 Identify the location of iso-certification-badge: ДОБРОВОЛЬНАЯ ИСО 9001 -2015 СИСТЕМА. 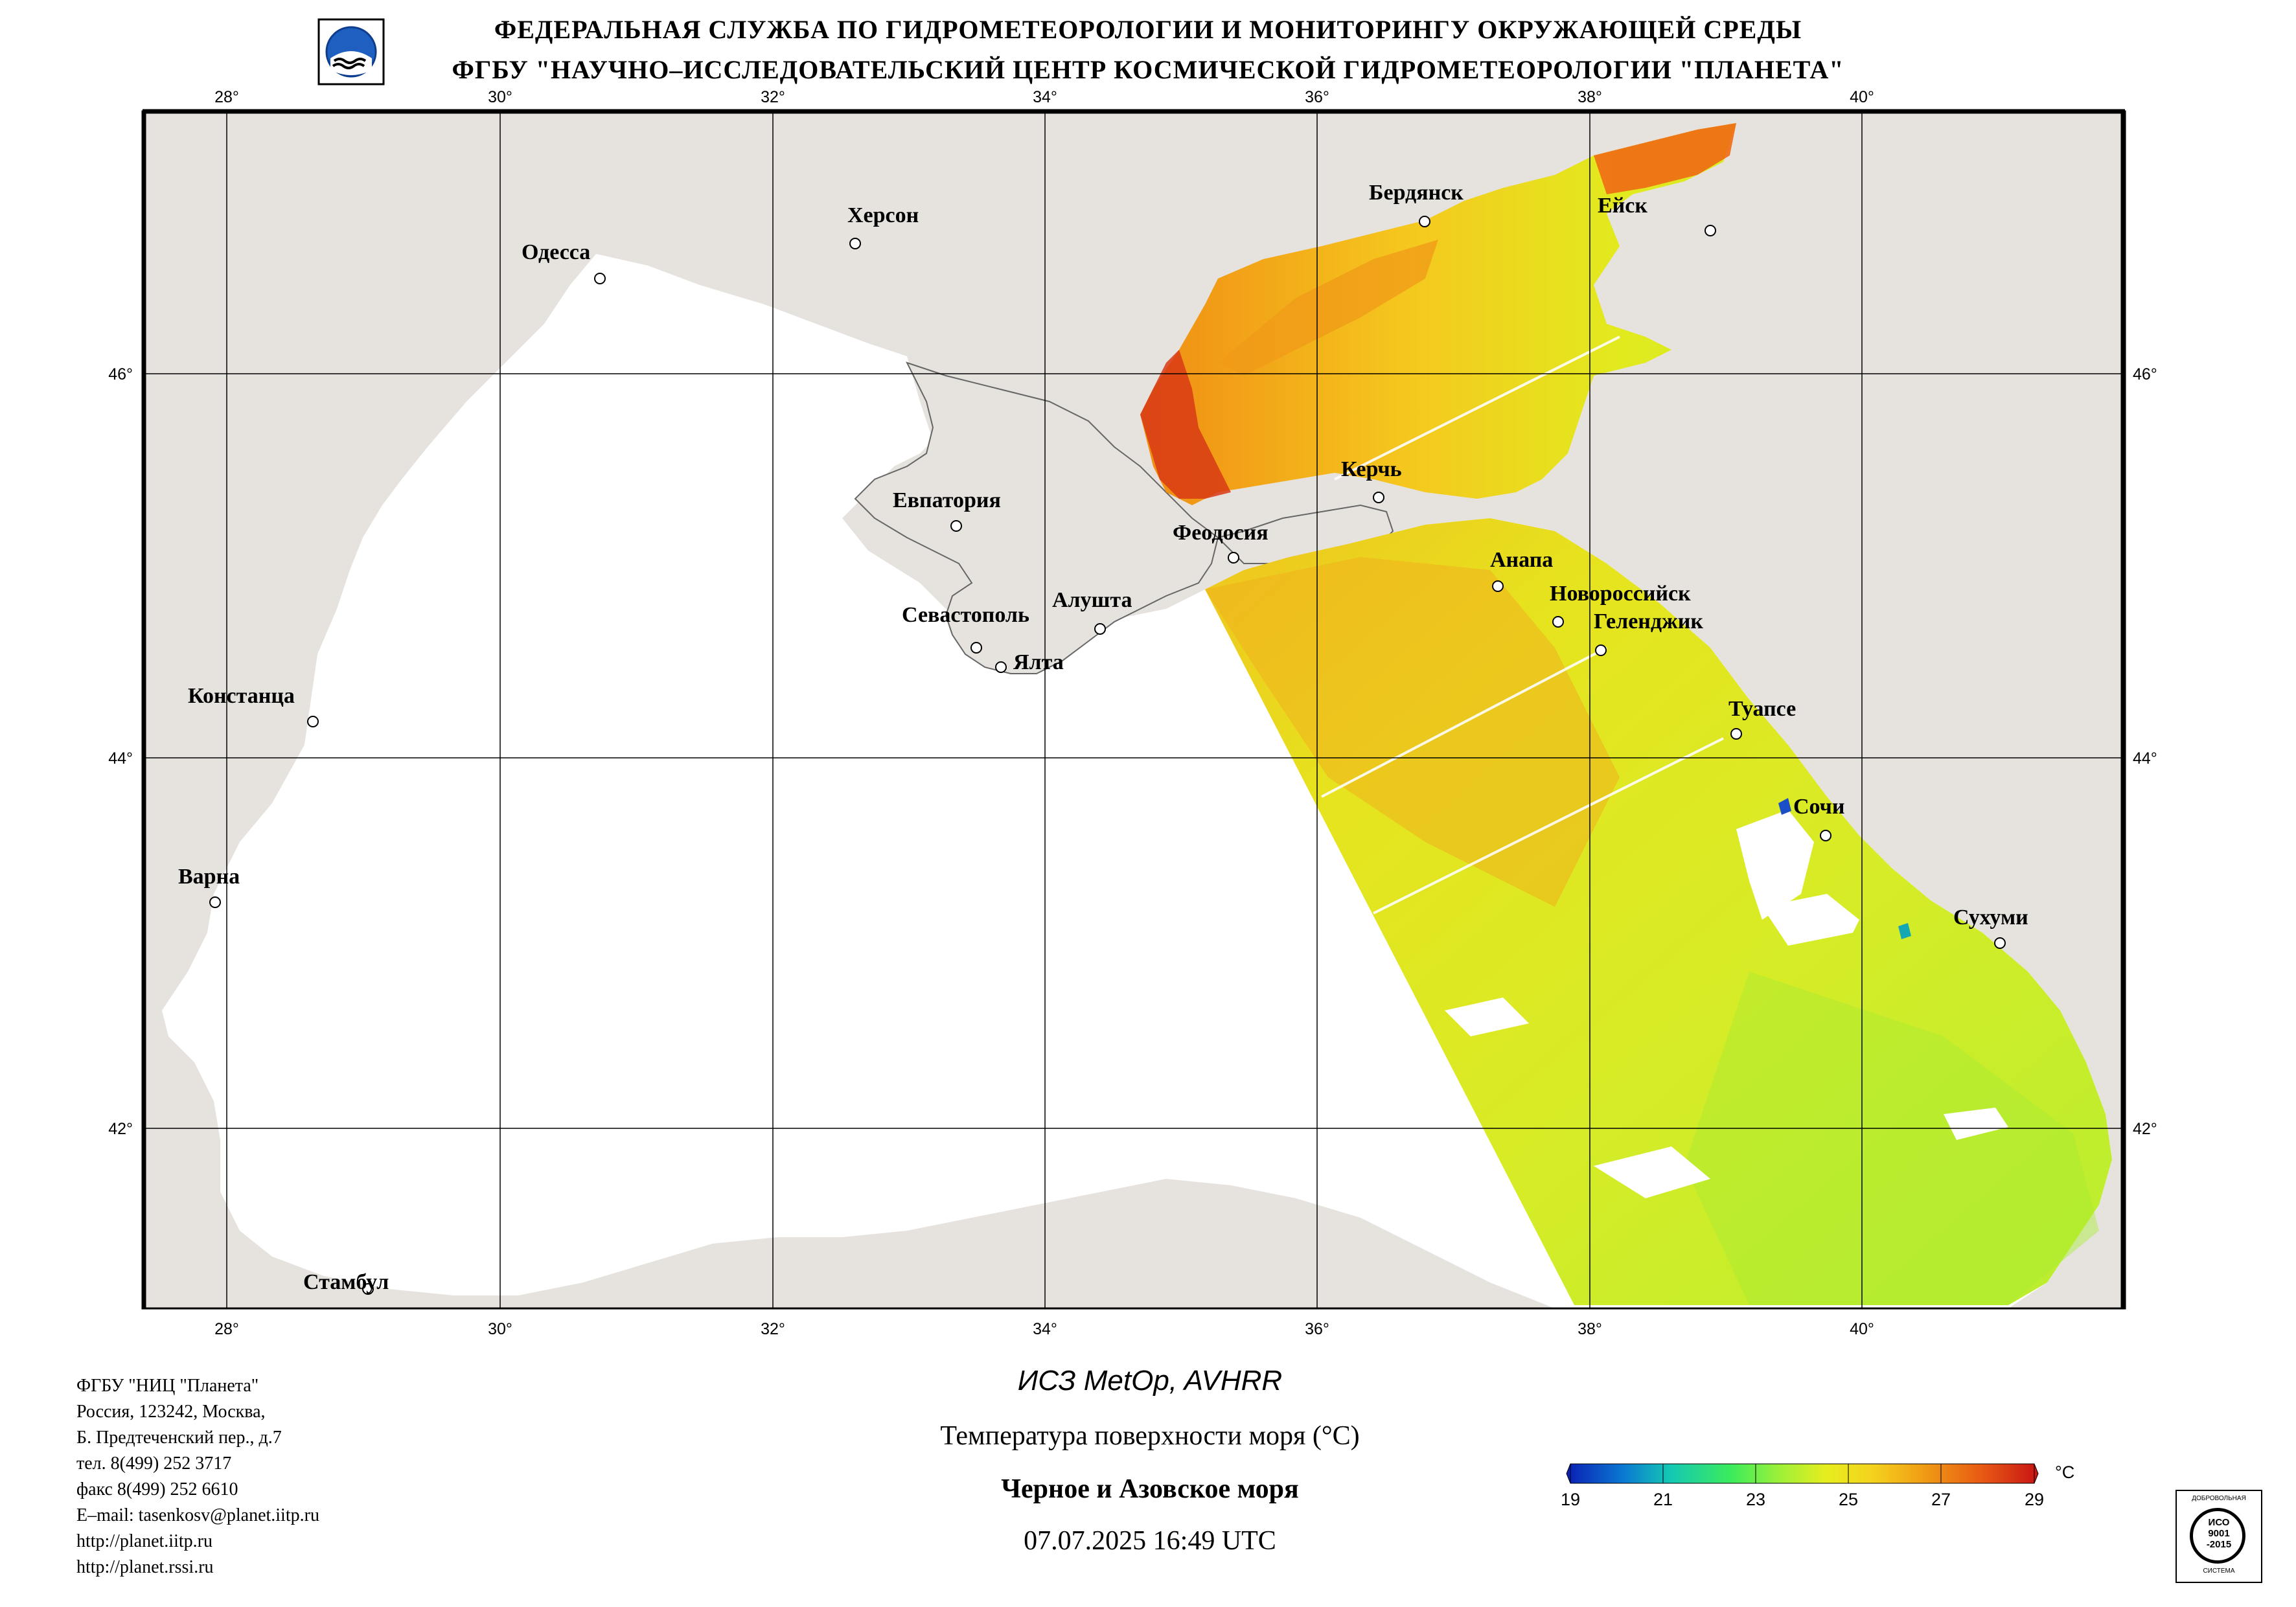
(2218, 1536).